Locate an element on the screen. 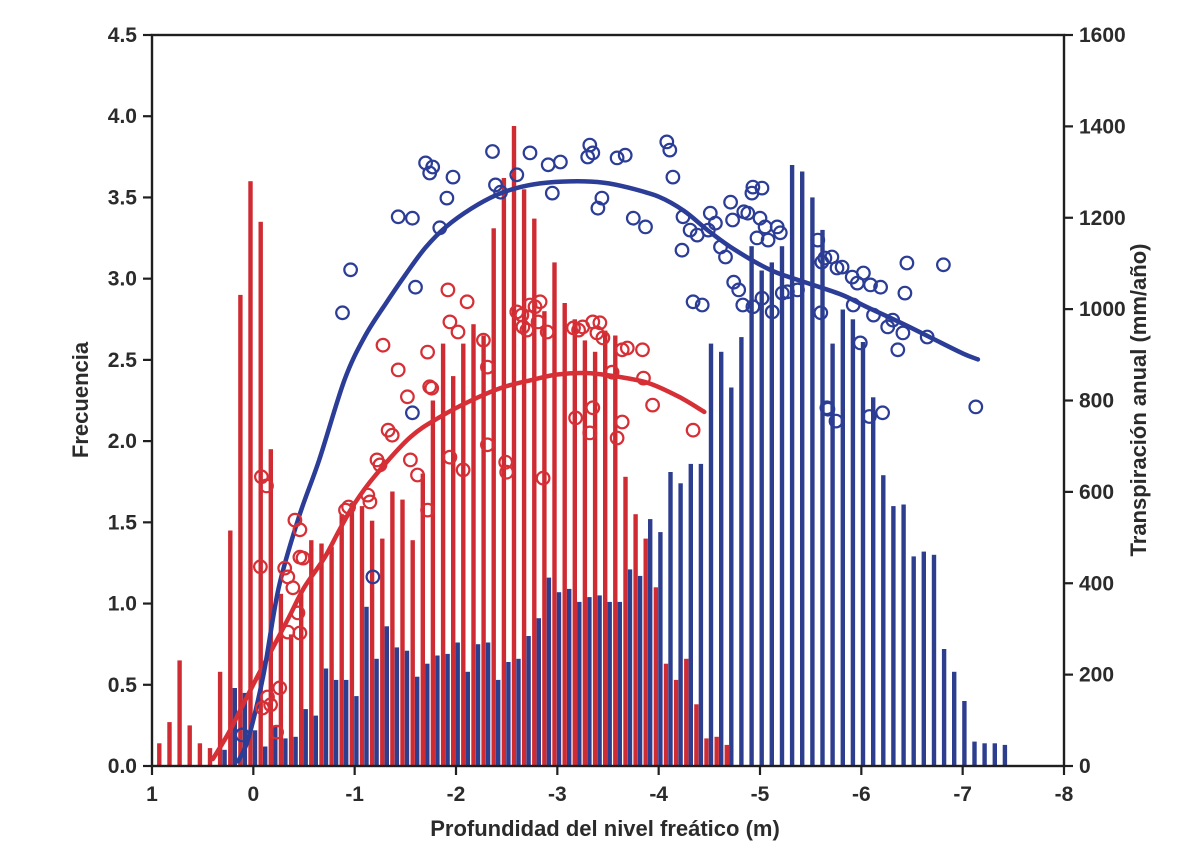 Image resolution: width=1200 pixels, height=855 pixels. y-left-tick-label: 2.5 is located at coordinates (123, 360).